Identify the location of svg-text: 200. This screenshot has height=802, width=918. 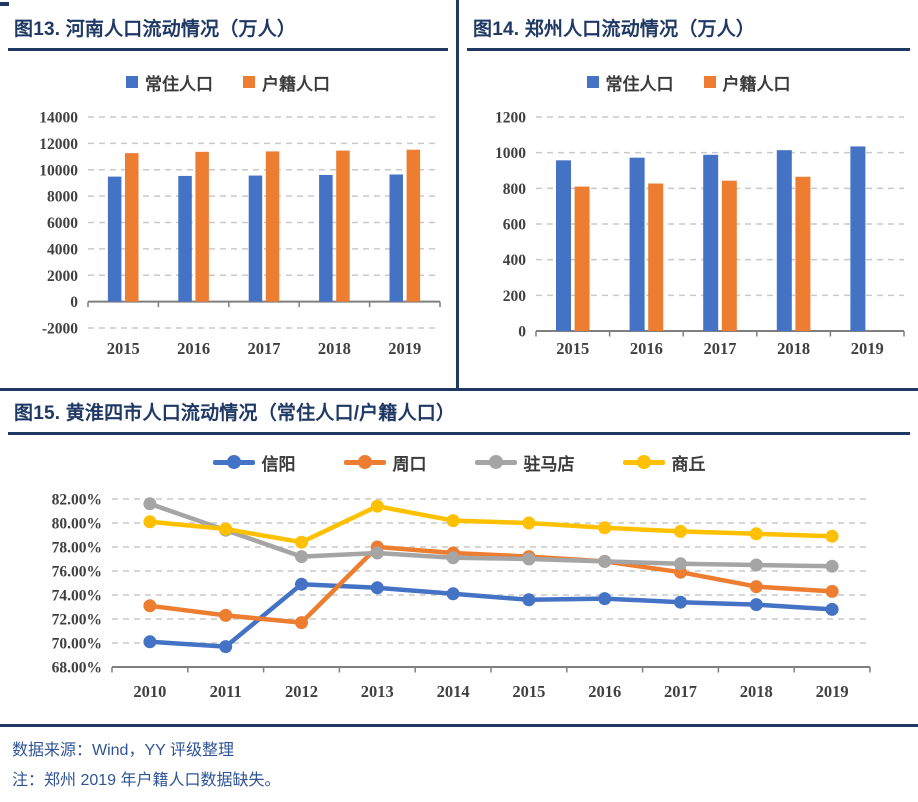
(514, 296).